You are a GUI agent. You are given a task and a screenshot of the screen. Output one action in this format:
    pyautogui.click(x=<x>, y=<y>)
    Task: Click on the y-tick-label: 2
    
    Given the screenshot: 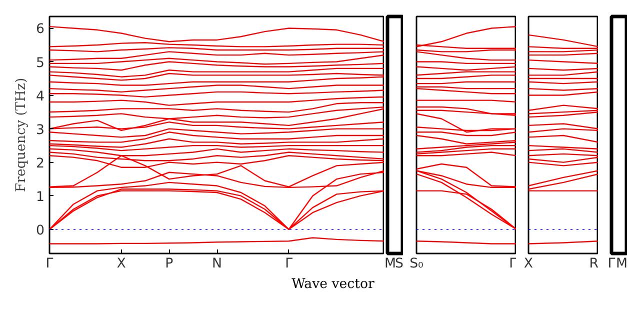 What is the action you would take?
    pyautogui.click(x=40, y=164)
    